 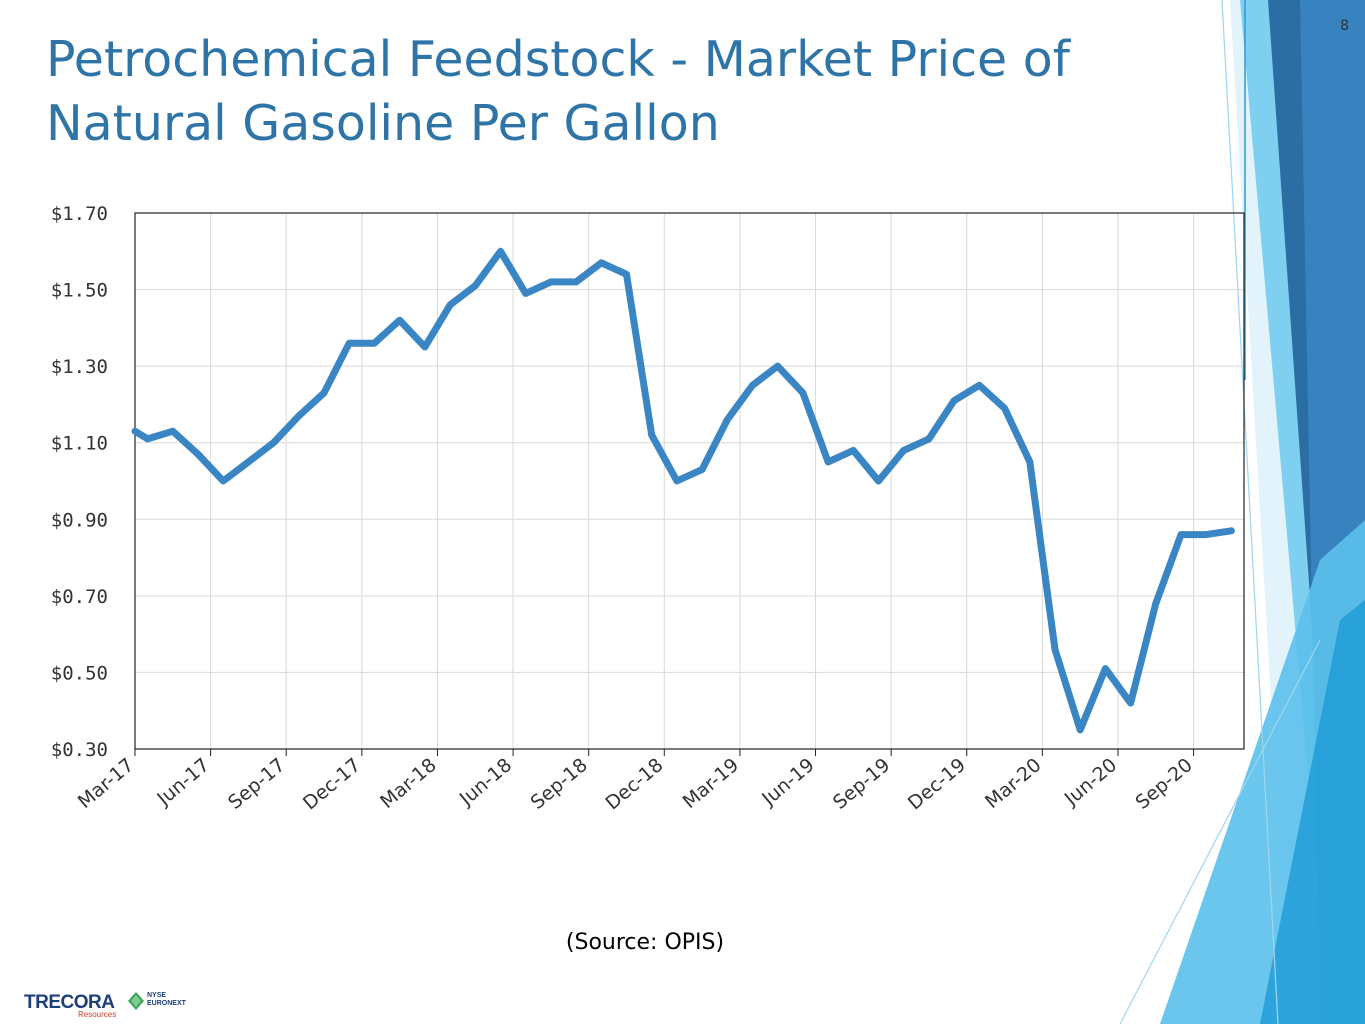 What do you see at coordinates (256, 784) in the screenshot?
I see `x-tick-label: Sep-17` at bounding box center [256, 784].